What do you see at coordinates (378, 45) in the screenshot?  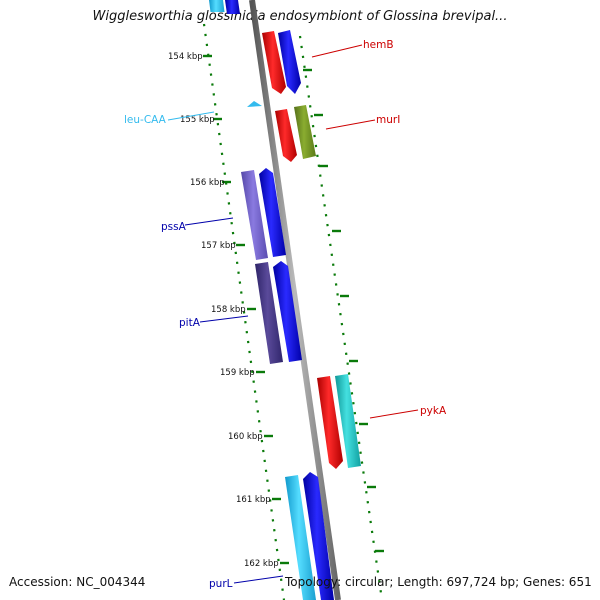 I see `gene-label-hemB: hemB` at bounding box center [378, 45].